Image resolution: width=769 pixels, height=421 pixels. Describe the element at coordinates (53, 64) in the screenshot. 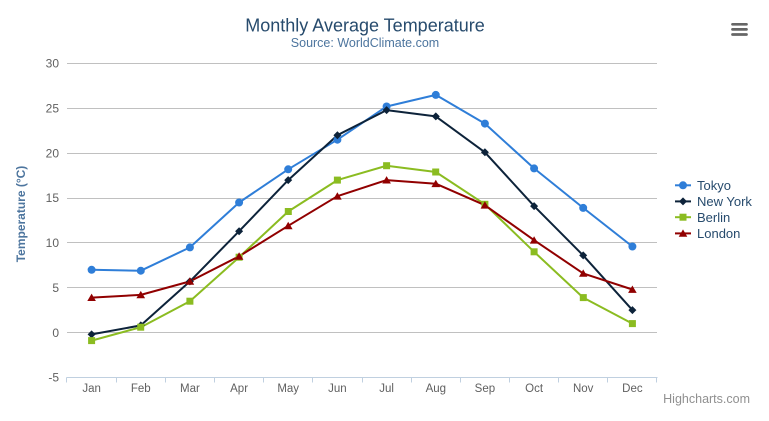

I see `svg-text: 30` at that location.